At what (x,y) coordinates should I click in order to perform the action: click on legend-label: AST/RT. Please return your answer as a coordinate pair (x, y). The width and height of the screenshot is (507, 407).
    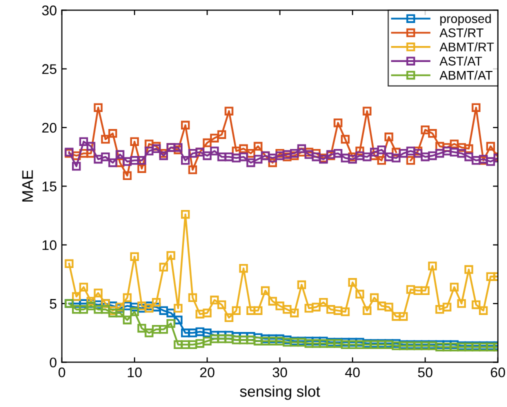
    Looking at the image, I should click on (462, 33).